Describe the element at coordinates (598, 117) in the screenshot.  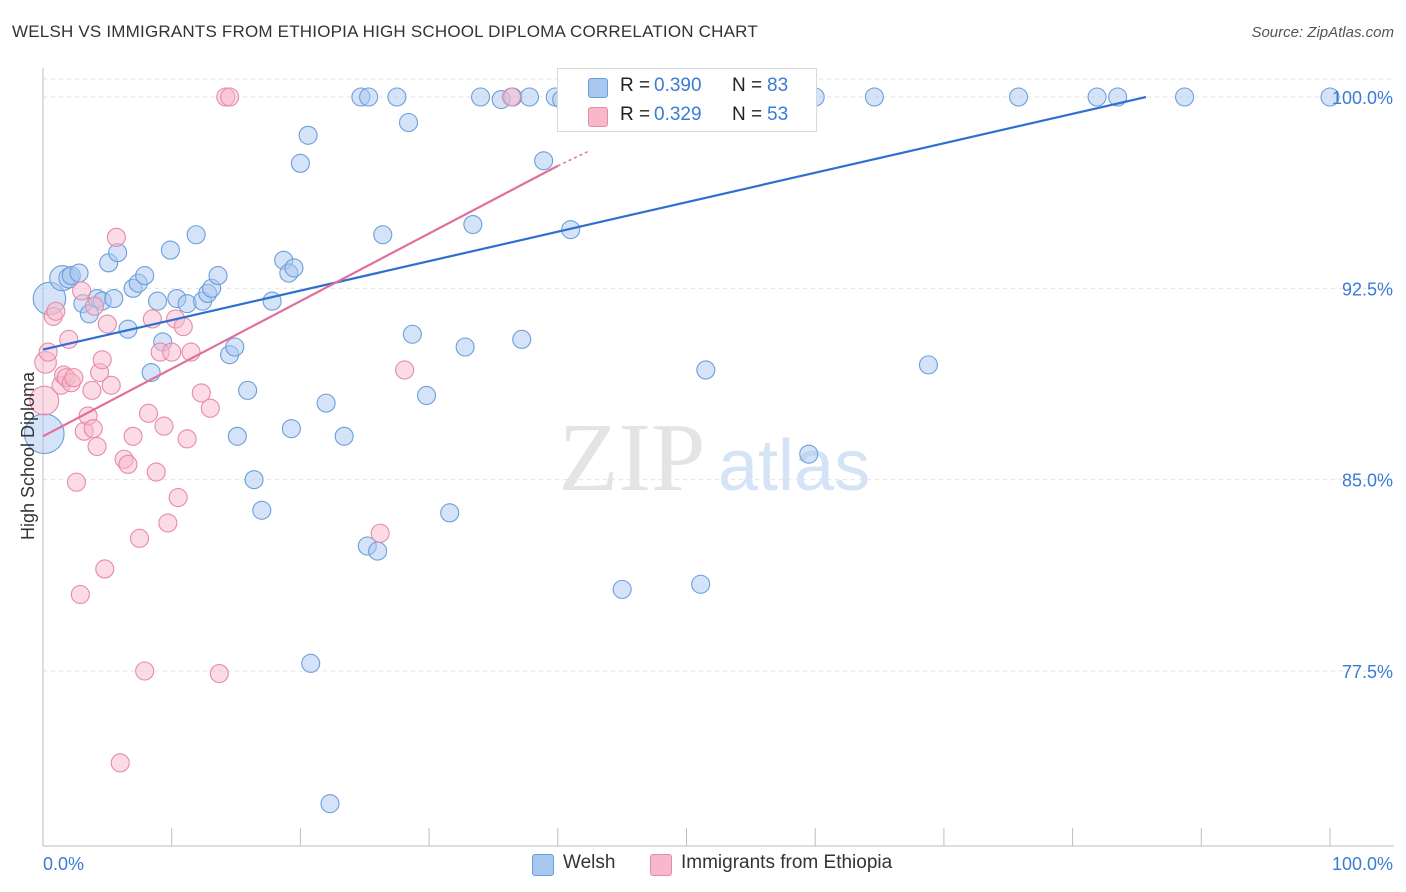
I see `ethiopia-swatch` at that location.